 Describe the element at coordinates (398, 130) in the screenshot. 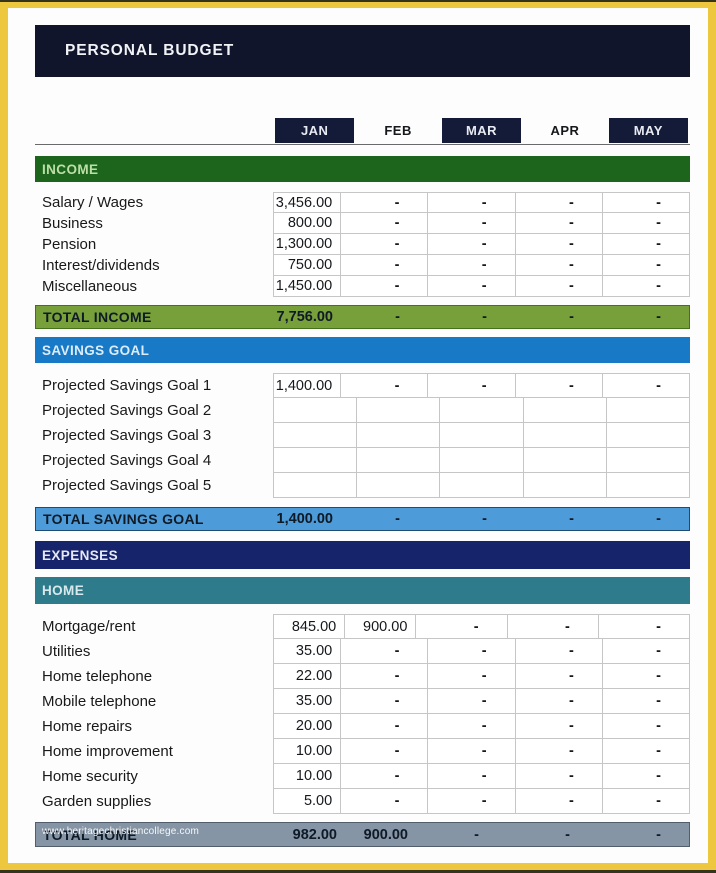

I see `month-tab: FEB` at that location.